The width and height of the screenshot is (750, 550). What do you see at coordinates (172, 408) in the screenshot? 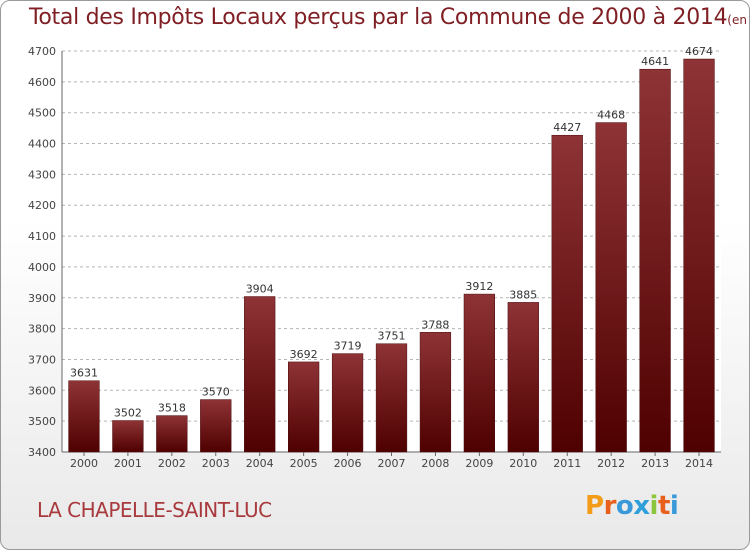
I see `data-label: 3518` at bounding box center [172, 408].